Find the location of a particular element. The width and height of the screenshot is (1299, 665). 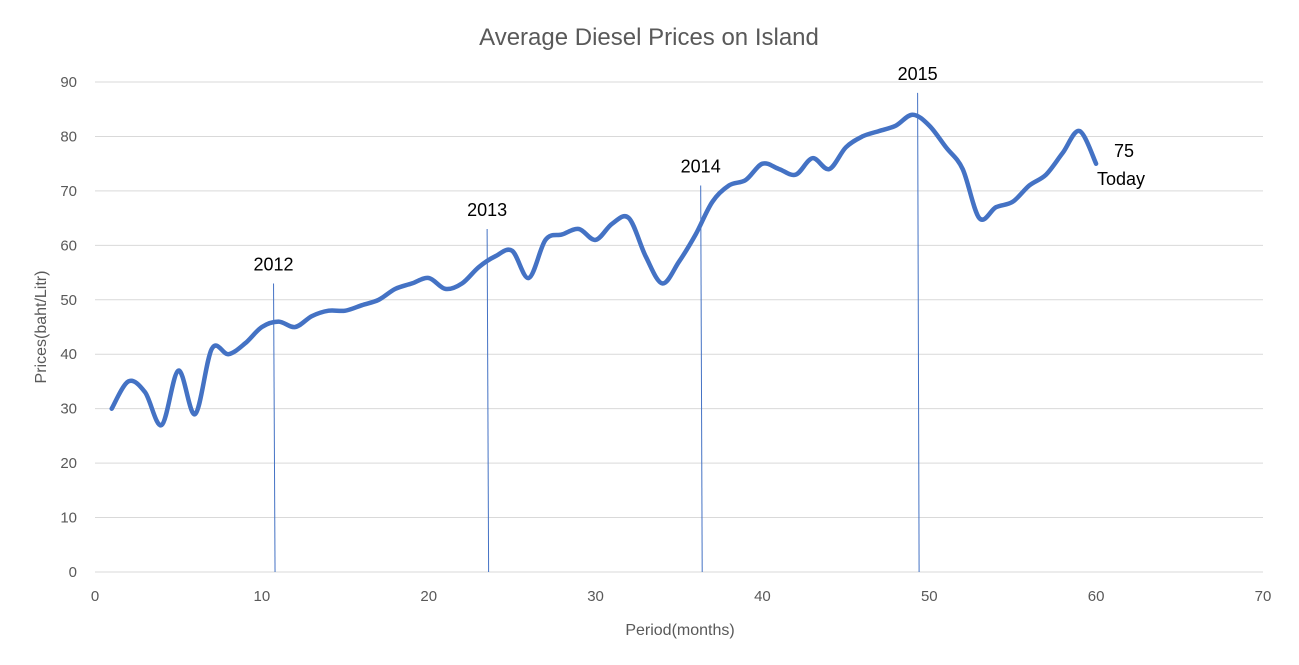

y-axis-ticks: 0 10 20 30 40 50 60 70 80 90 is located at coordinates (68, 327).